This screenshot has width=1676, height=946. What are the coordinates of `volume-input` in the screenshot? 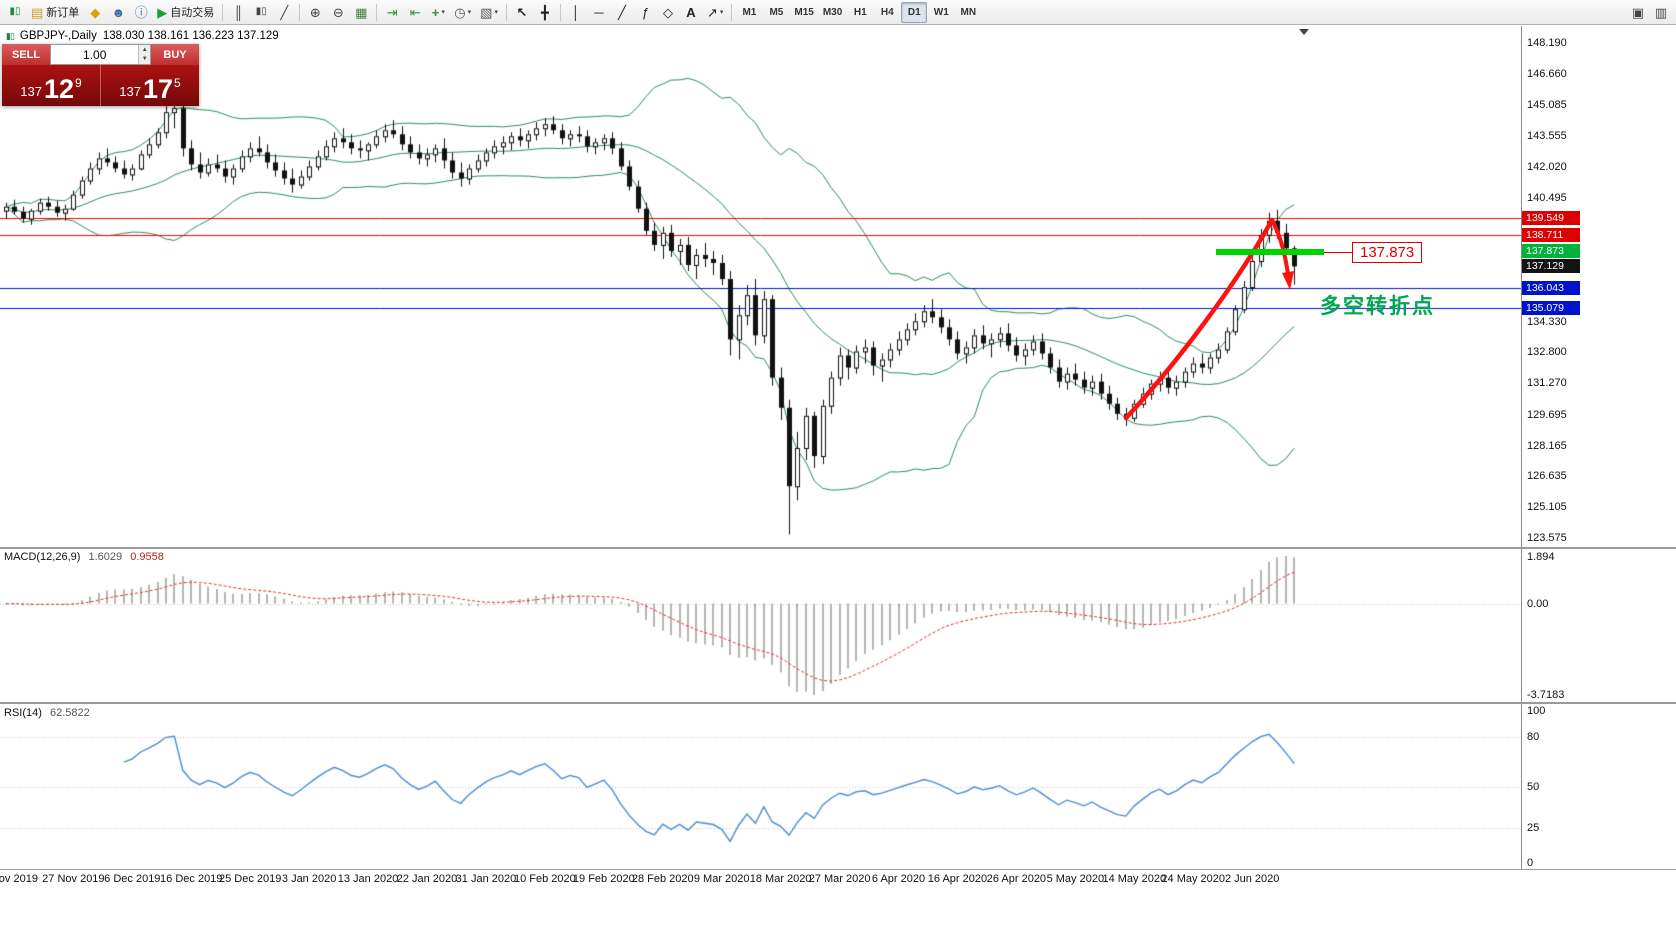 It's located at (95, 54).